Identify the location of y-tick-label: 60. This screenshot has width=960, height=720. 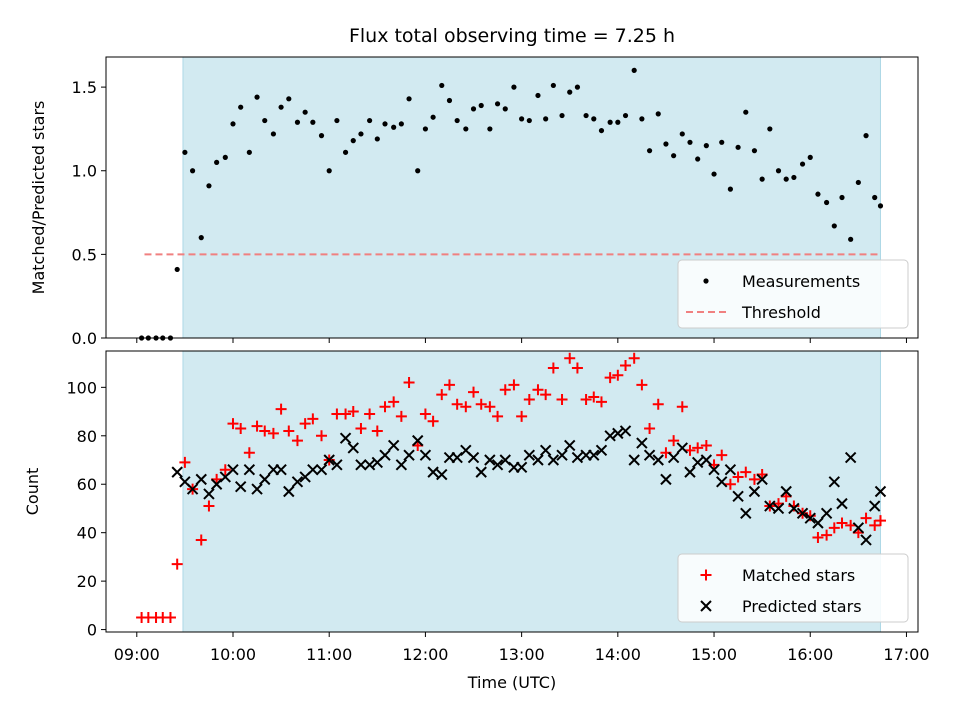
(87, 484).